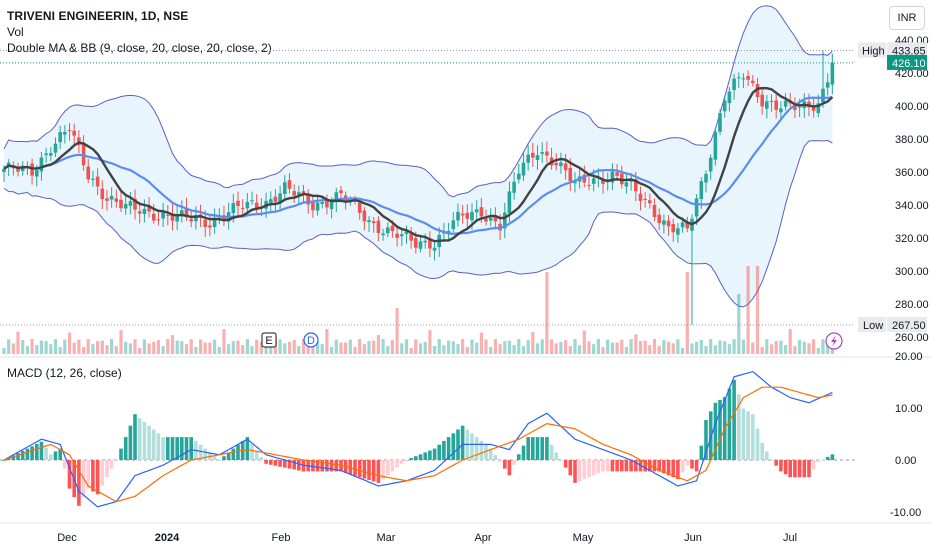 Image resolution: width=932 pixels, height=550 pixels. What do you see at coordinates (583, 538) in the screenshot?
I see `time-axis-label: May` at bounding box center [583, 538].